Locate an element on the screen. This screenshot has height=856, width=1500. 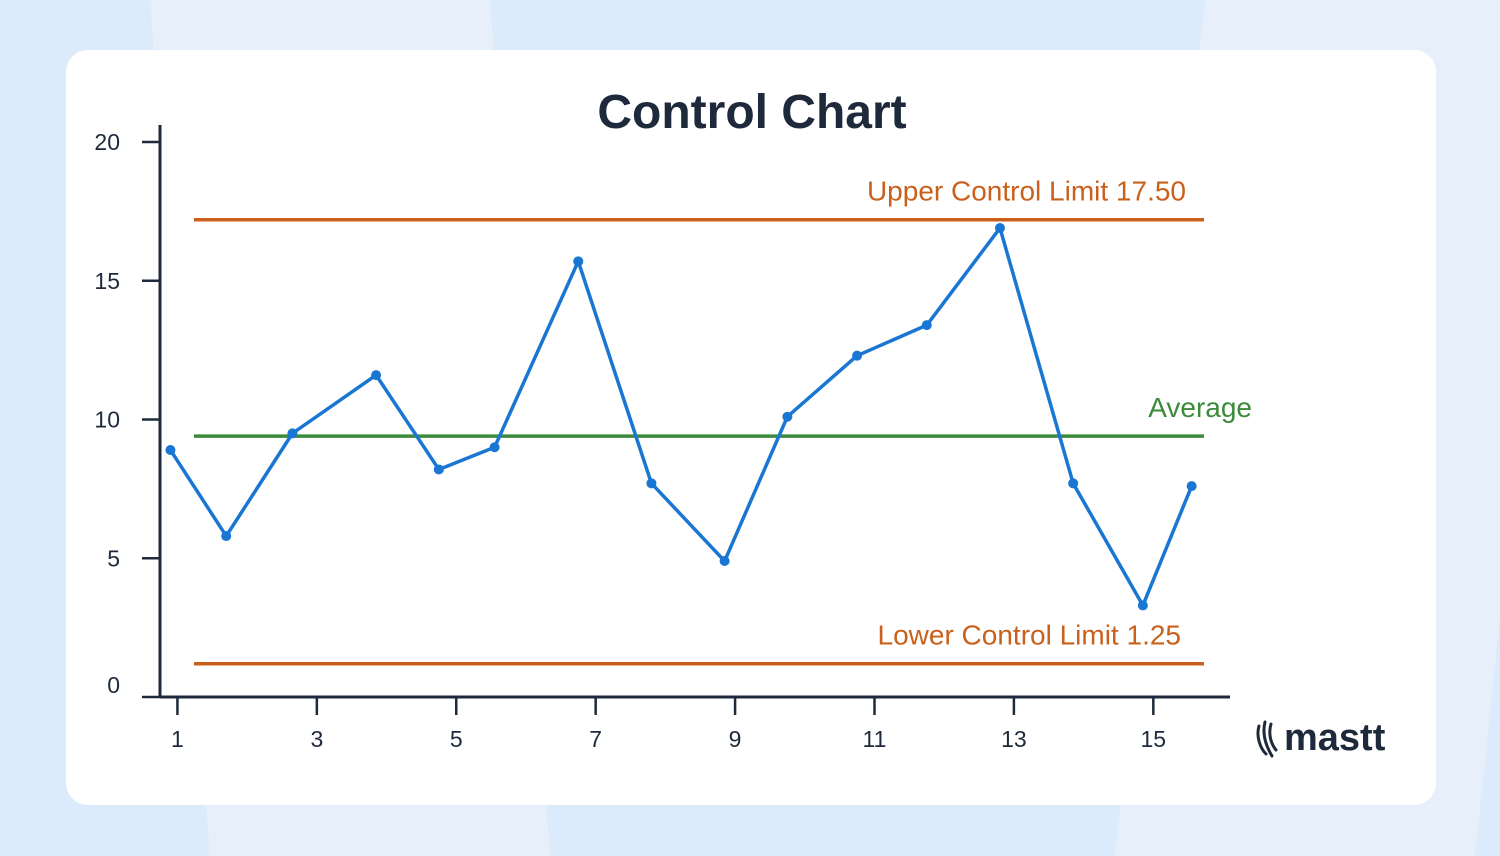
brand-name: mastt is located at coordinates (1335, 738).